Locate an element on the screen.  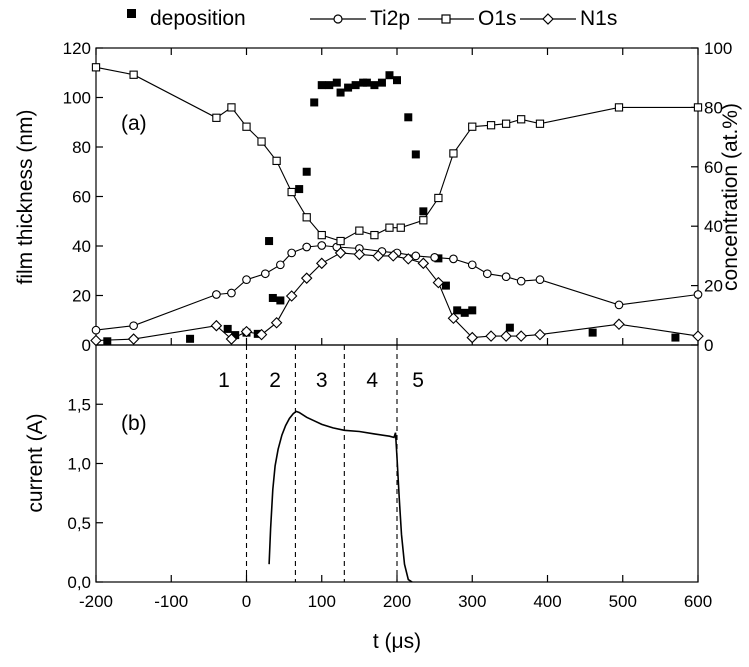
panel-b-series-lines is located at coordinates (340, 496).